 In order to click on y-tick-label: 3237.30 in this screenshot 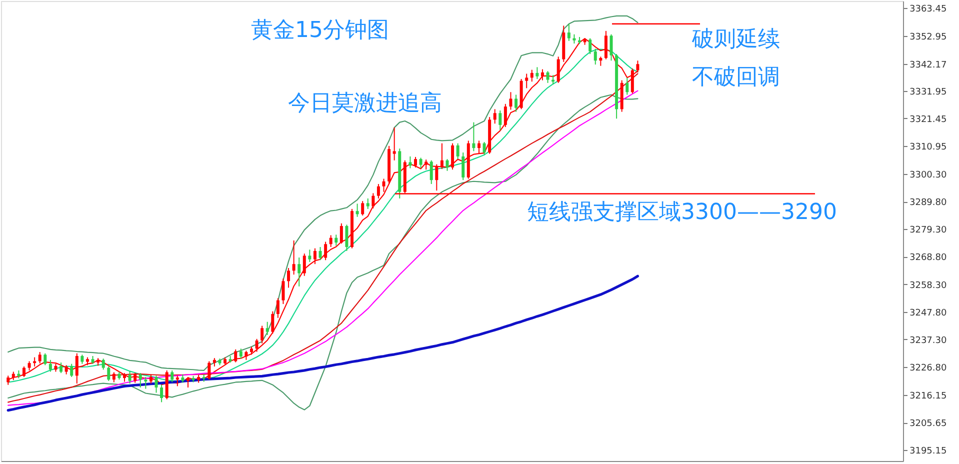, I will do `click(928, 341)`.